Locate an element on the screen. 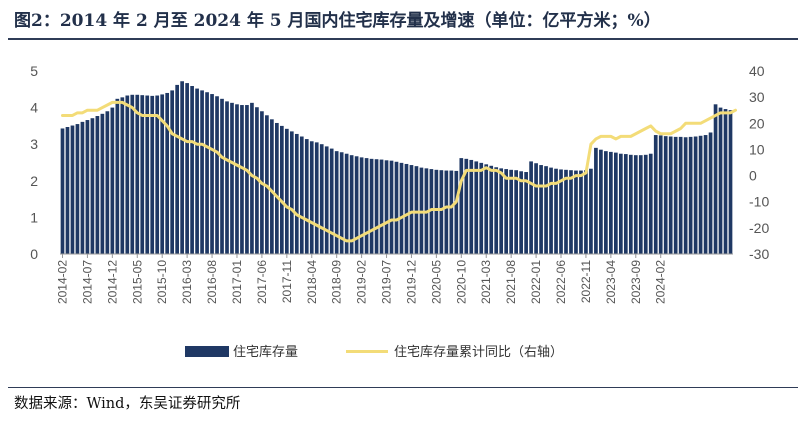  x-axis-tick-label: 2014-07 is located at coordinates (87, 282).